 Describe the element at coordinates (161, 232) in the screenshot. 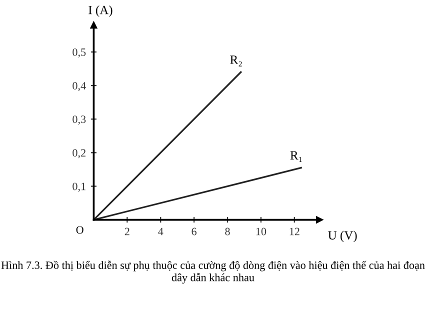

I see `x-tick-label: 4` at that location.